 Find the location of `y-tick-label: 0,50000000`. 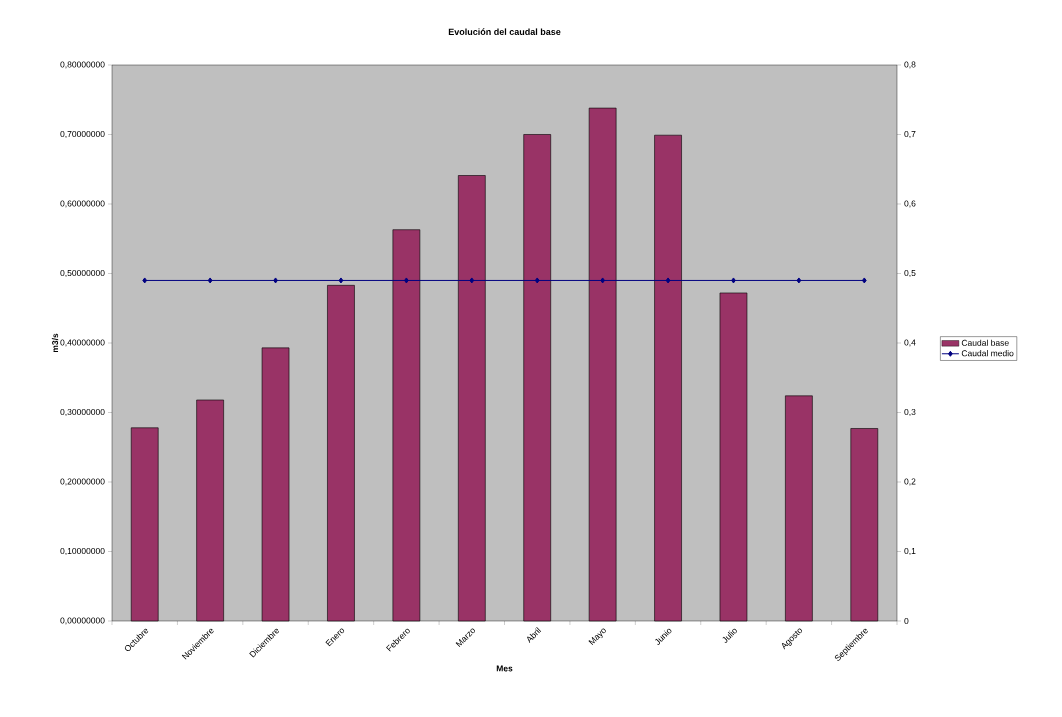

y-tick-label: 0,50000000 is located at coordinates (82, 273).